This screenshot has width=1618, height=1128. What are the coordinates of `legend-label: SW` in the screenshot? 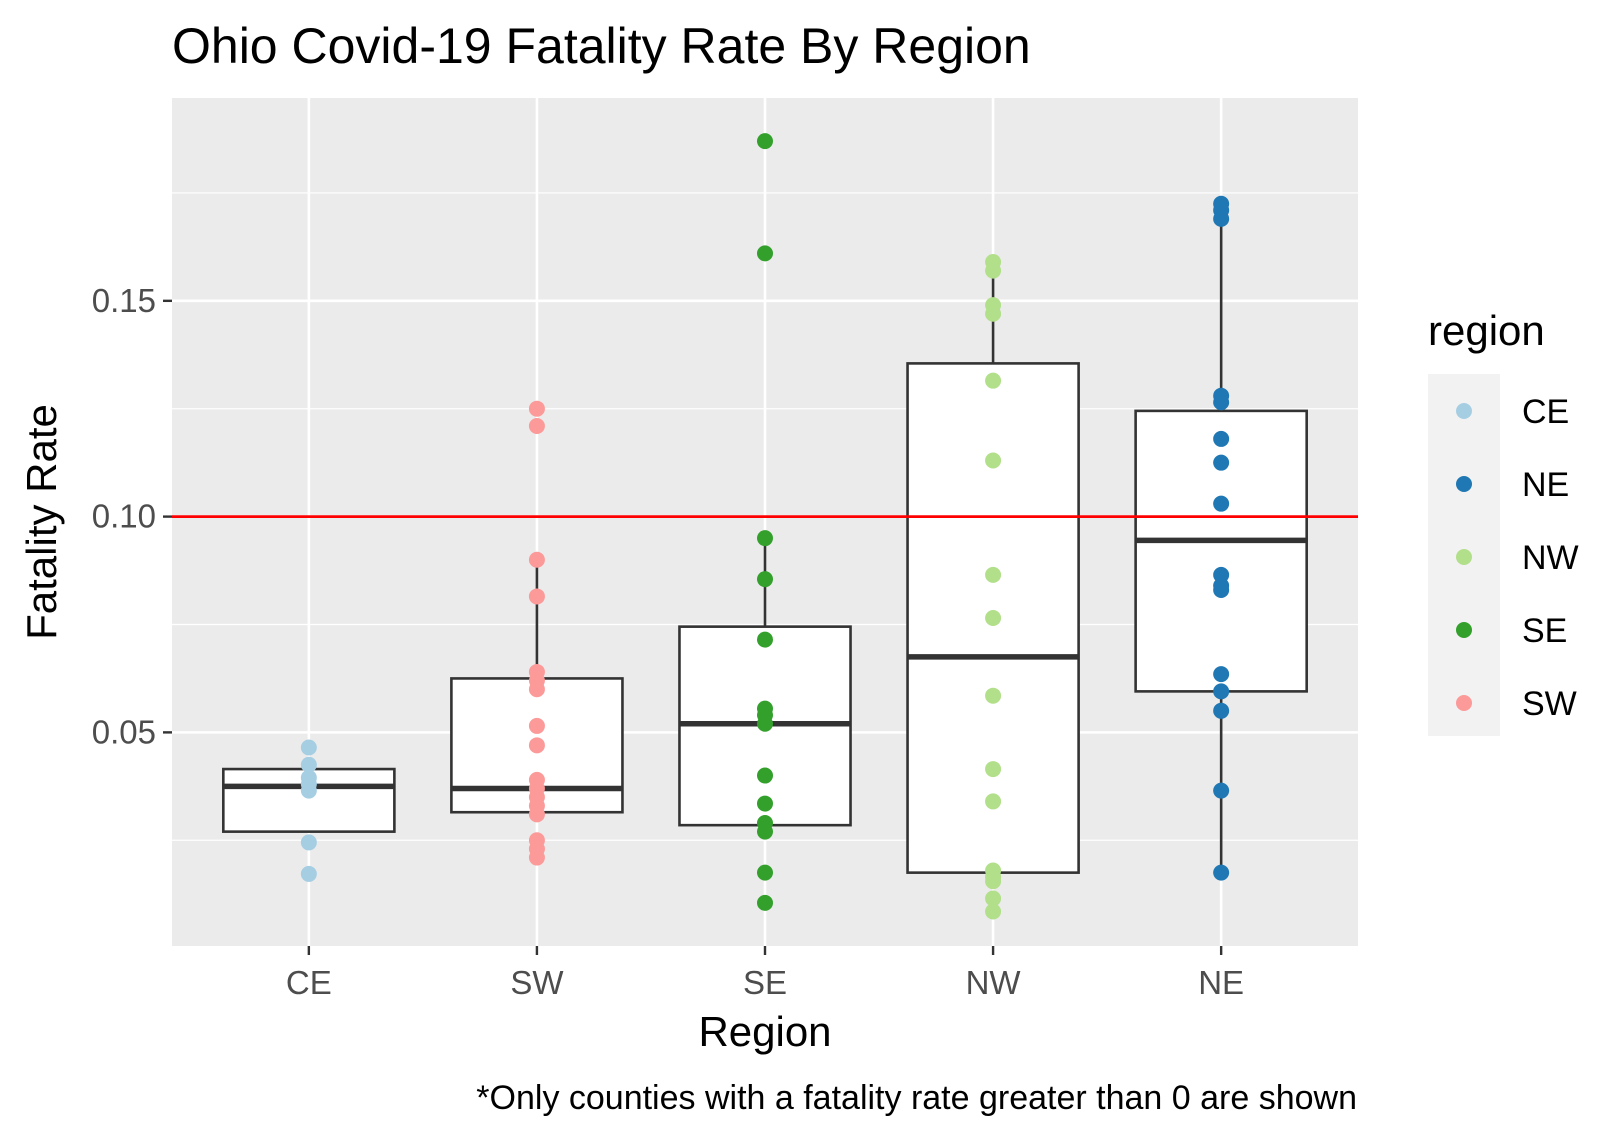 It's located at (1549, 704).